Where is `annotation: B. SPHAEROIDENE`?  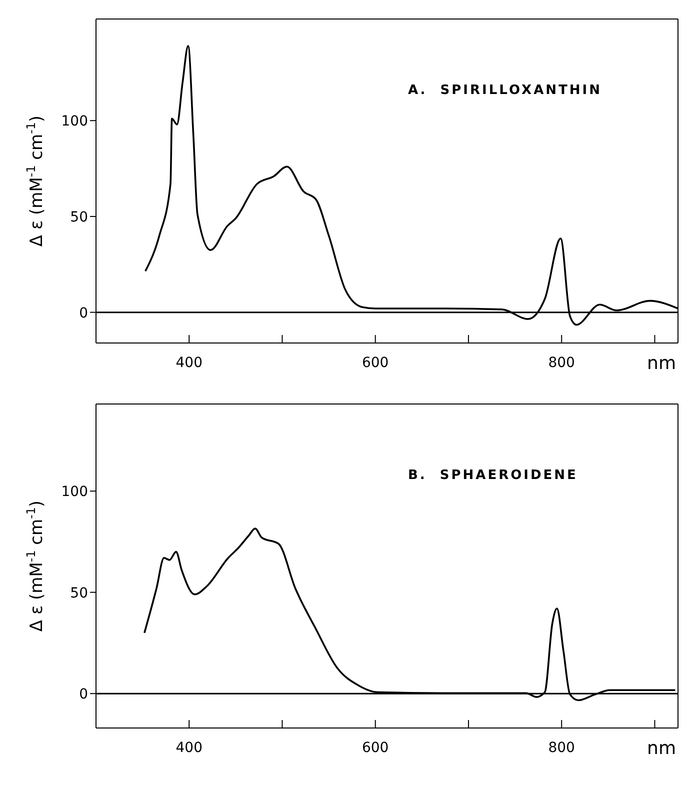 annotation: B. SPHAEROIDENE is located at coordinates (493, 475).